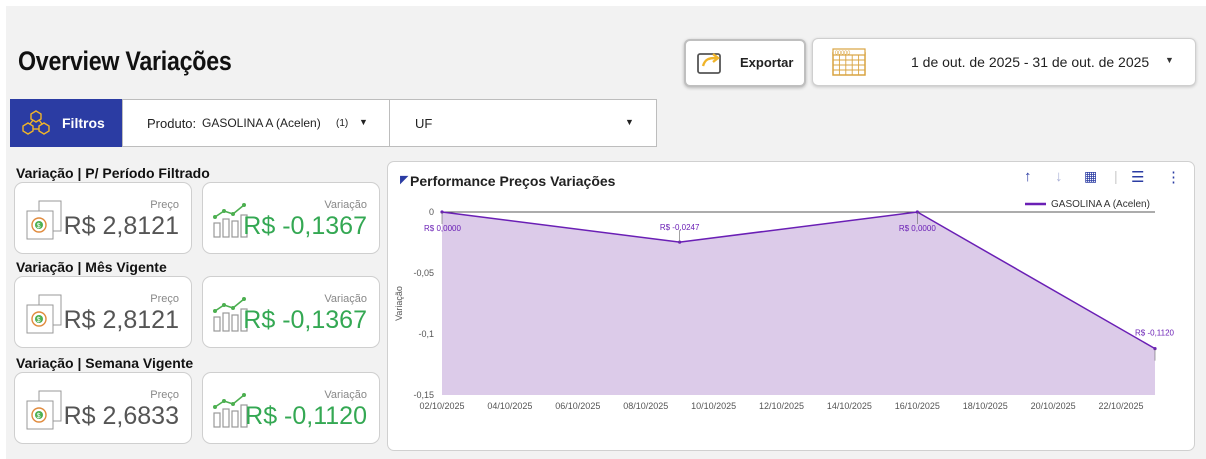 This screenshot has width=1206, height=459. I want to click on filters-button: Filtros, so click(66, 123).